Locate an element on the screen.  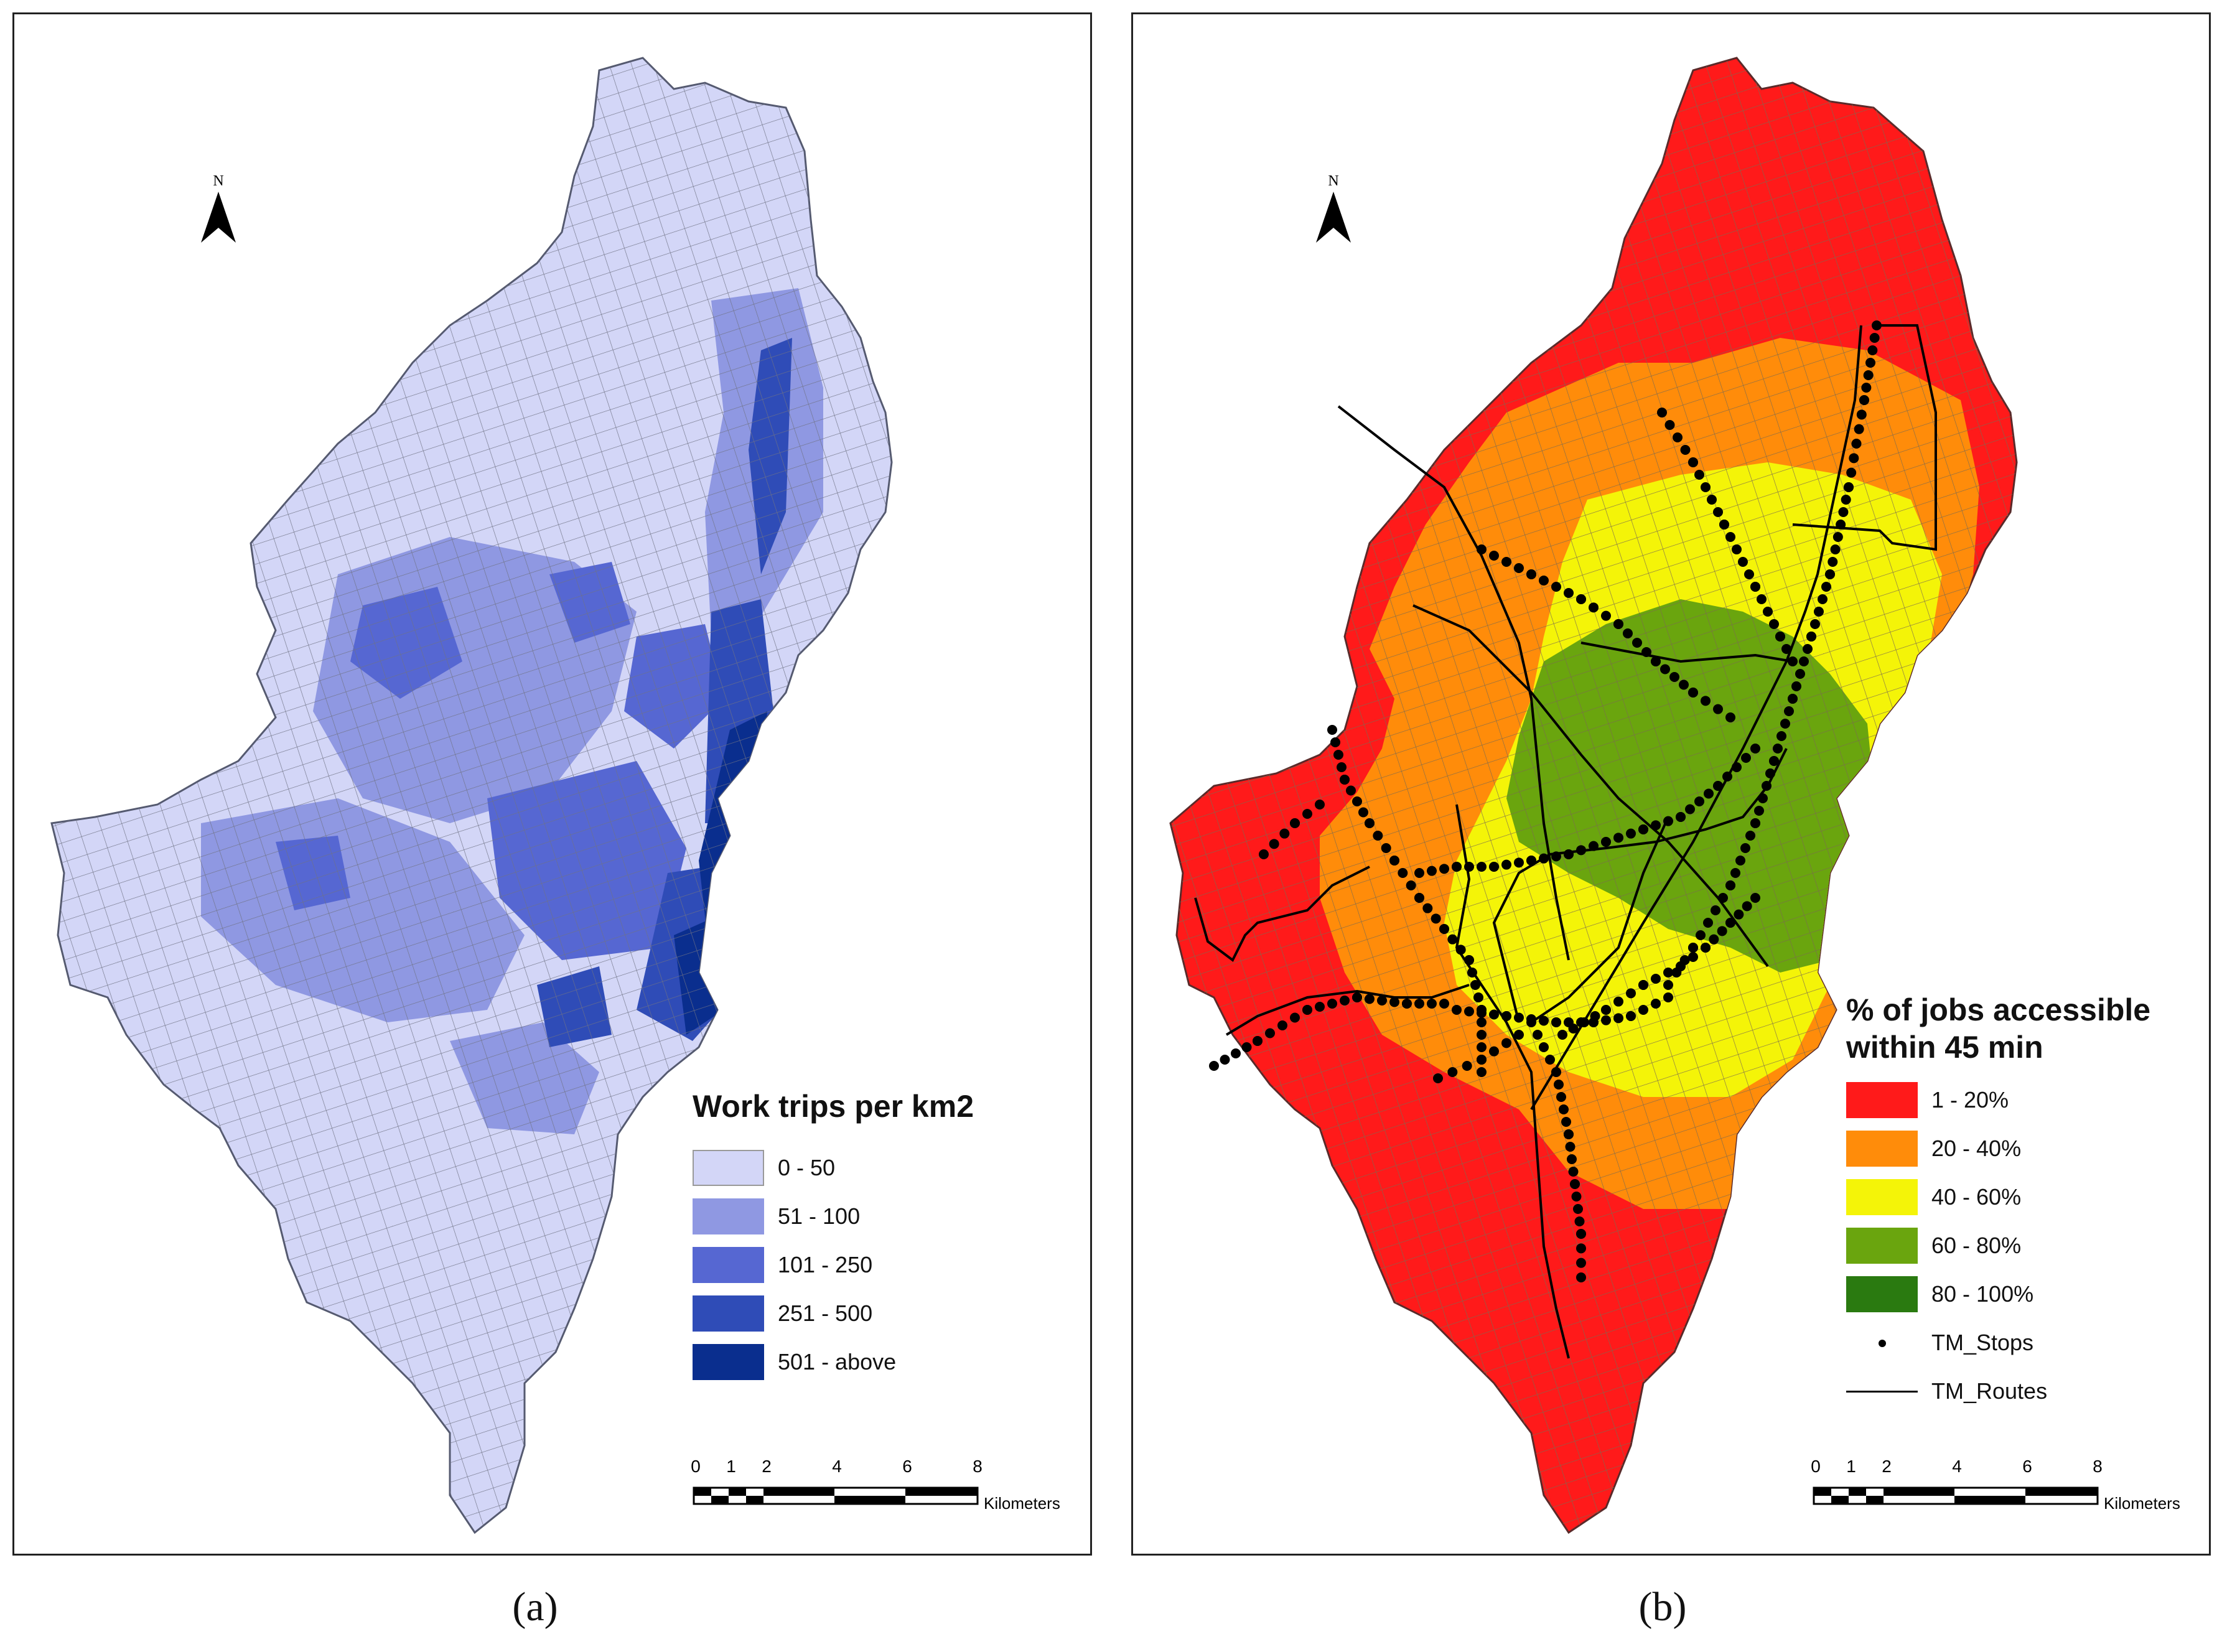
north-arrow: N is located at coordinates (1333, 210).